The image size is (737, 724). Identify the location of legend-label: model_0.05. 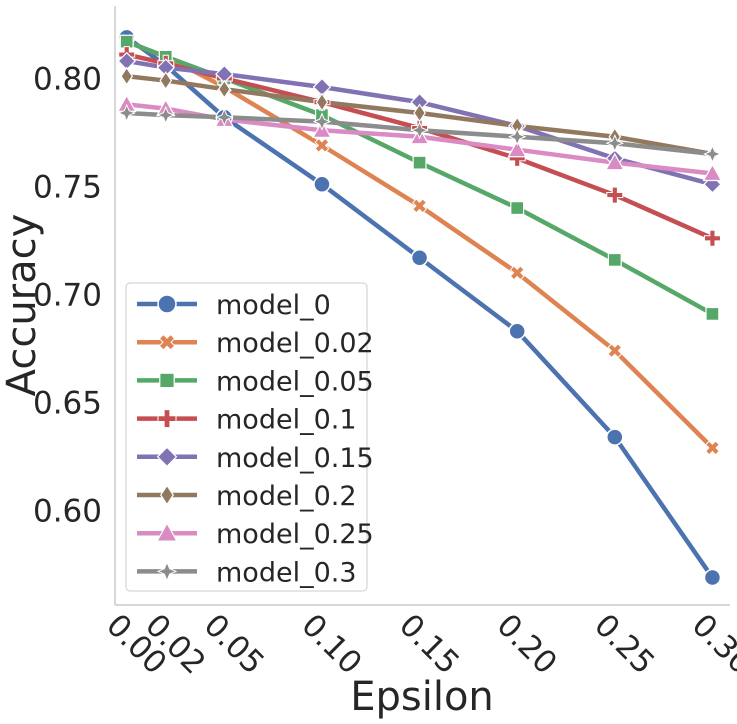
(295, 381).